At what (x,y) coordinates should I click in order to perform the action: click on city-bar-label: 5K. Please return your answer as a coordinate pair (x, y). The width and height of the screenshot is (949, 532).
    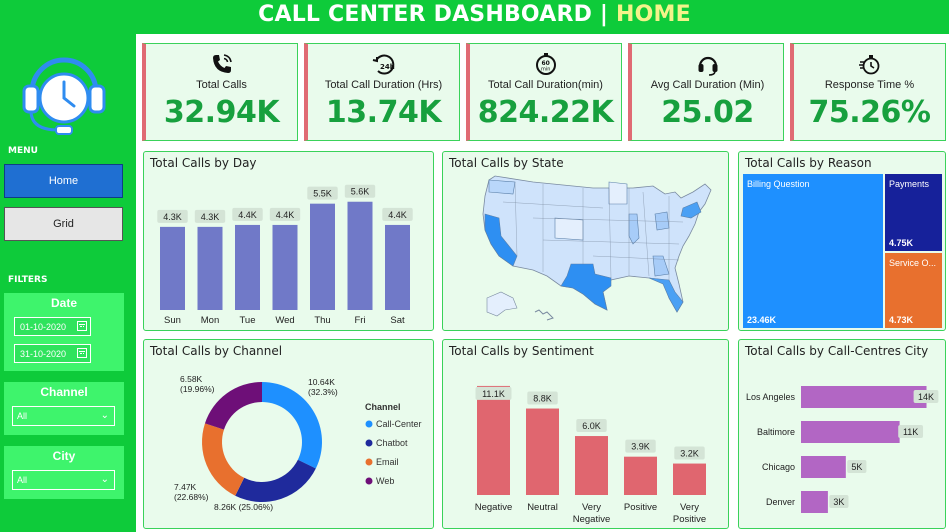
    Looking at the image, I should click on (856, 467).